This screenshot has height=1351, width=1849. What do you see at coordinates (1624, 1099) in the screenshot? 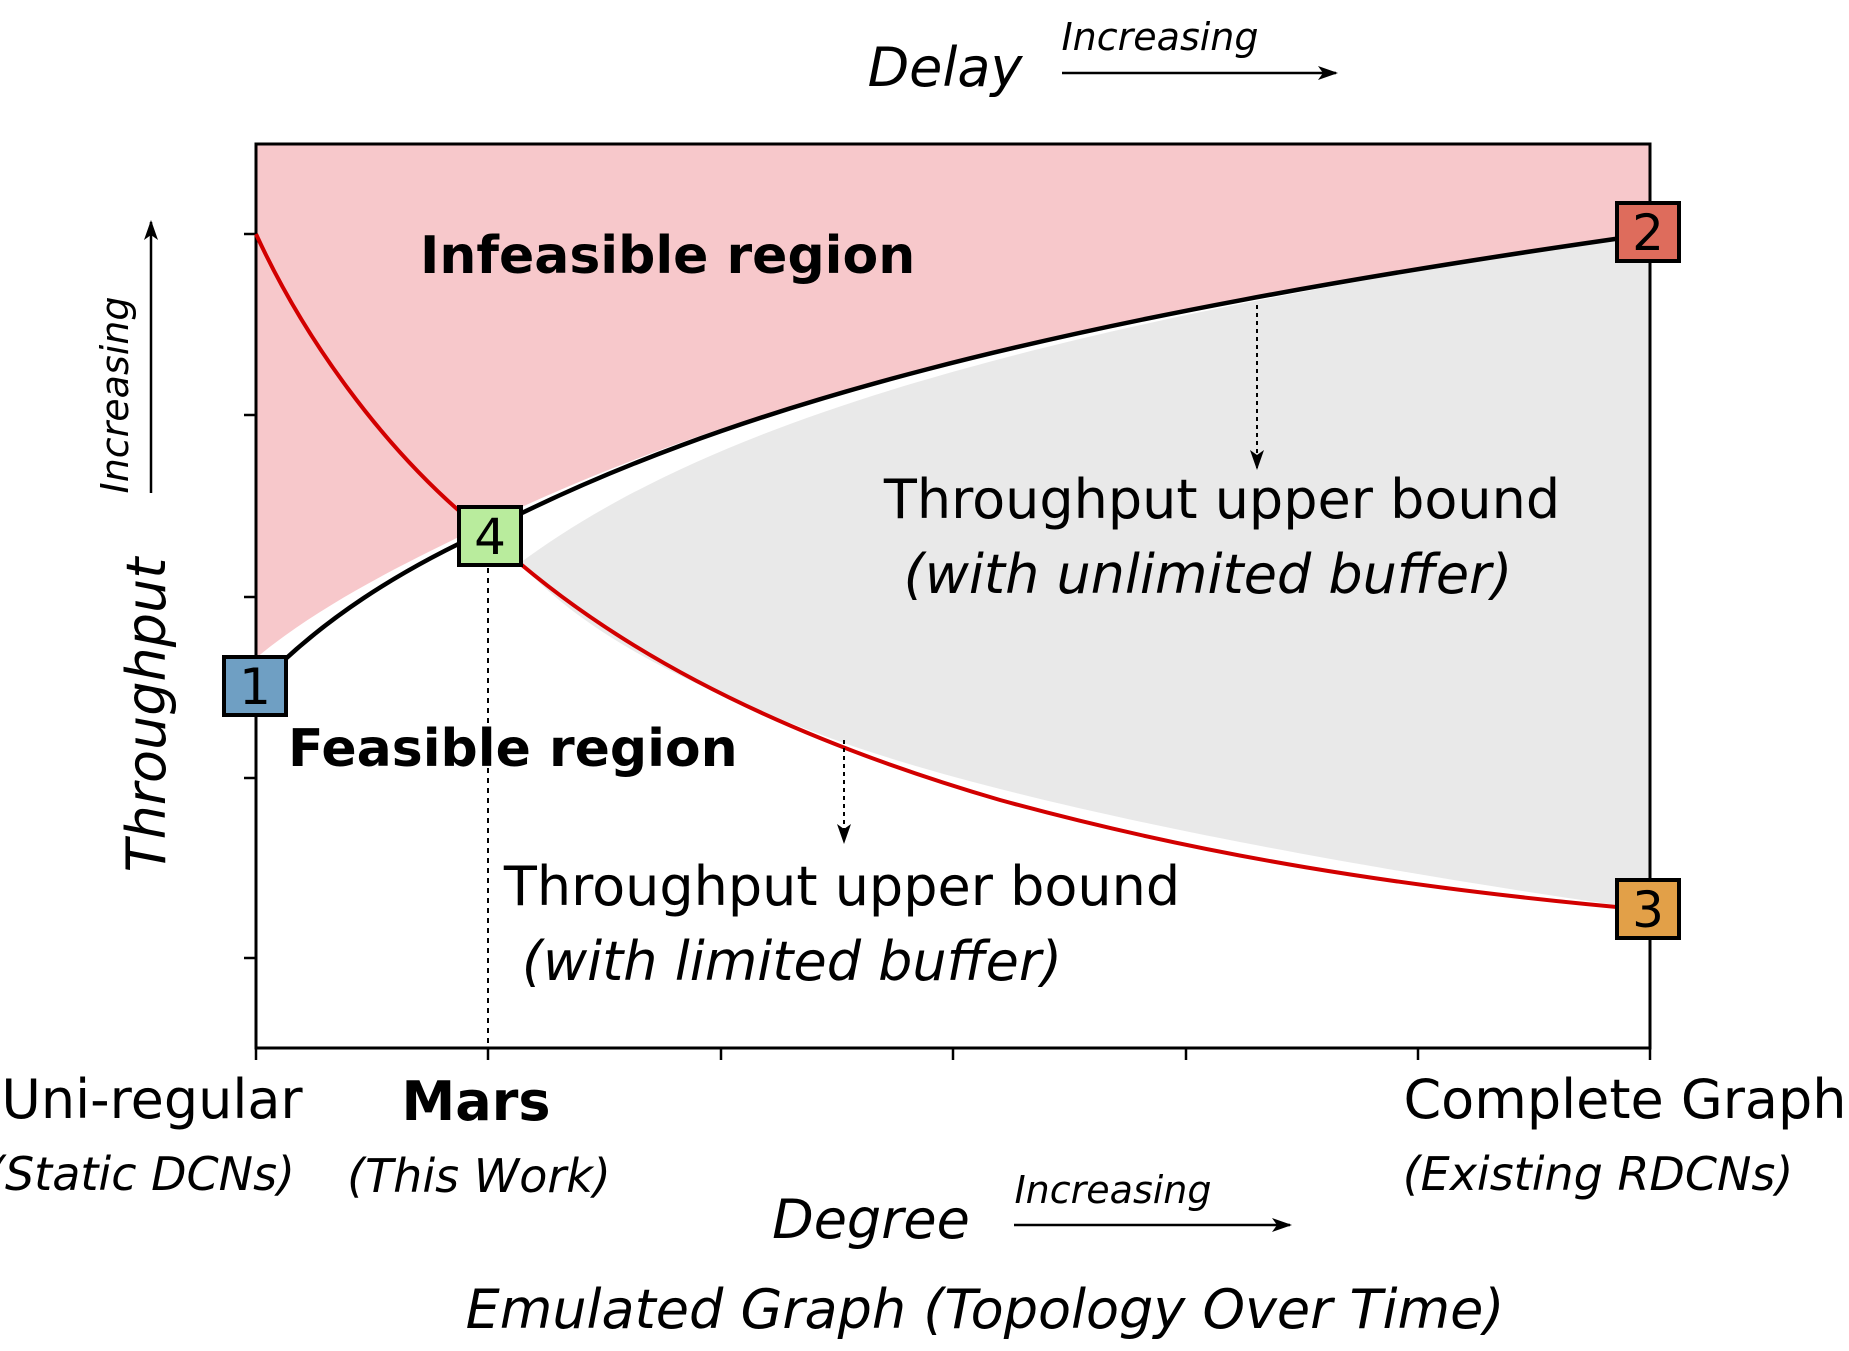
I see `complete-graph-label: Complete Graph` at bounding box center [1624, 1099].